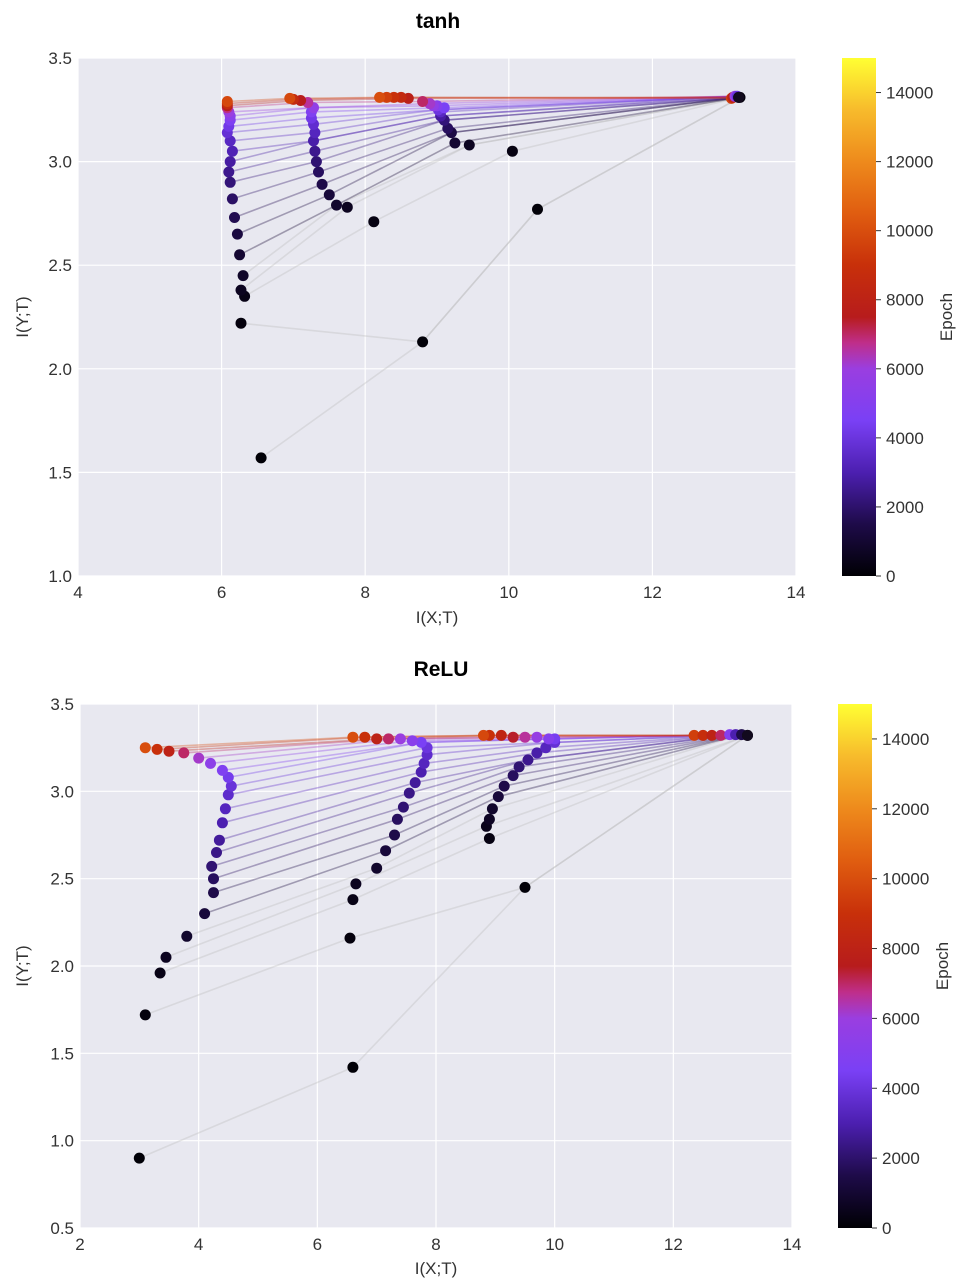  I want to click on chart-title: ReLU, so click(441, 669).